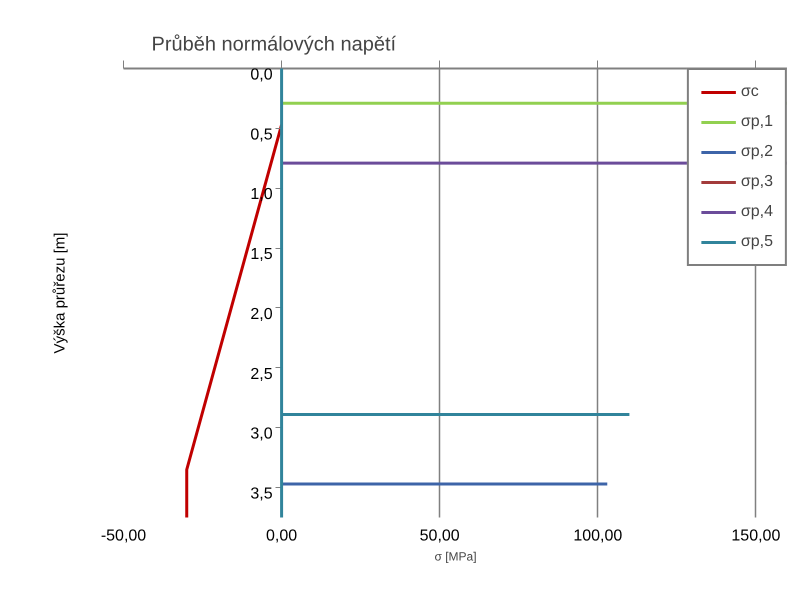  Describe the element at coordinates (261, 434) in the screenshot. I see `y-tick-label: 3,0` at that location.